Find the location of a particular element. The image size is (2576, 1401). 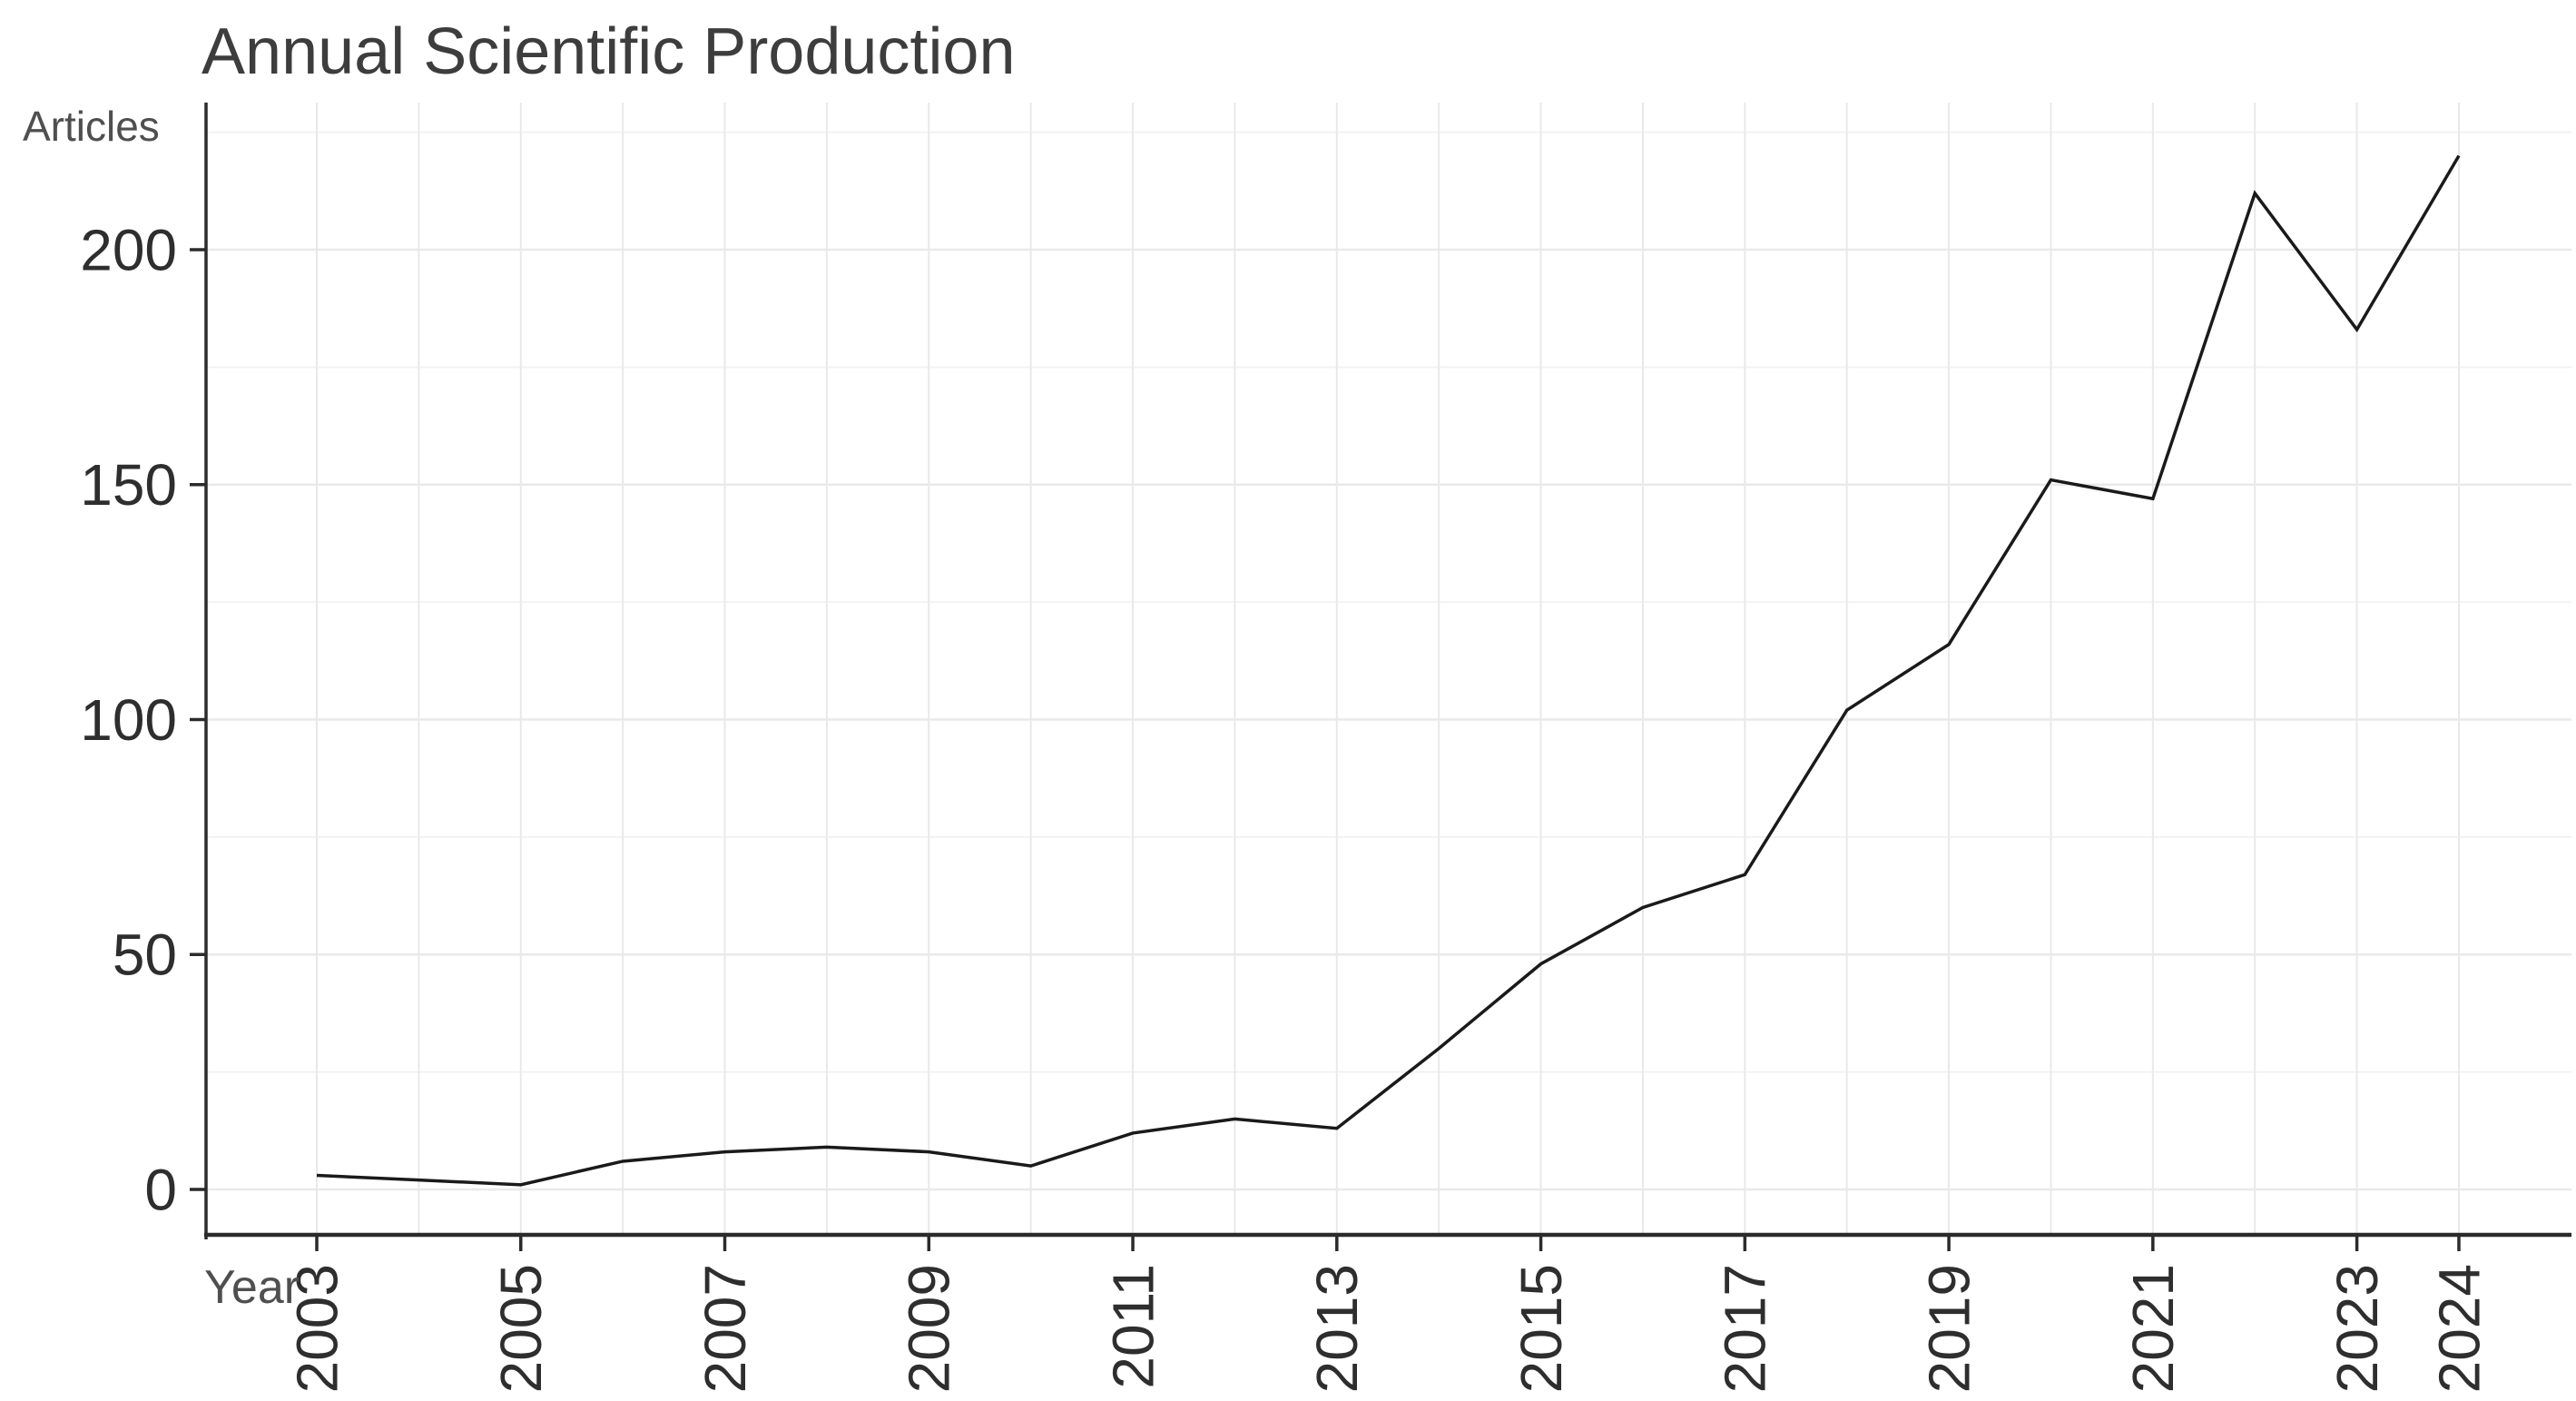

x-tick-label: 2013 is located at coordinates (1337, 1329).